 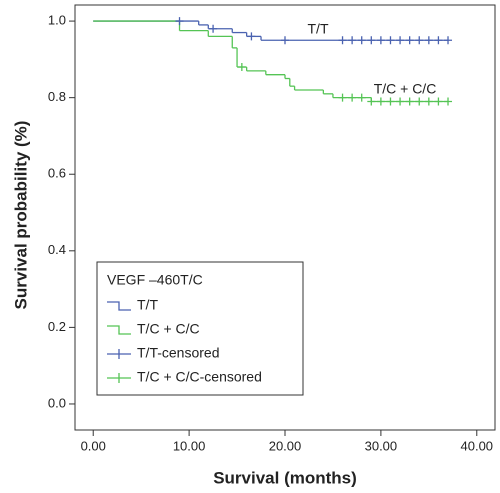 I want to click on x-tick-label: 20.00, so click(x=285, y=445).